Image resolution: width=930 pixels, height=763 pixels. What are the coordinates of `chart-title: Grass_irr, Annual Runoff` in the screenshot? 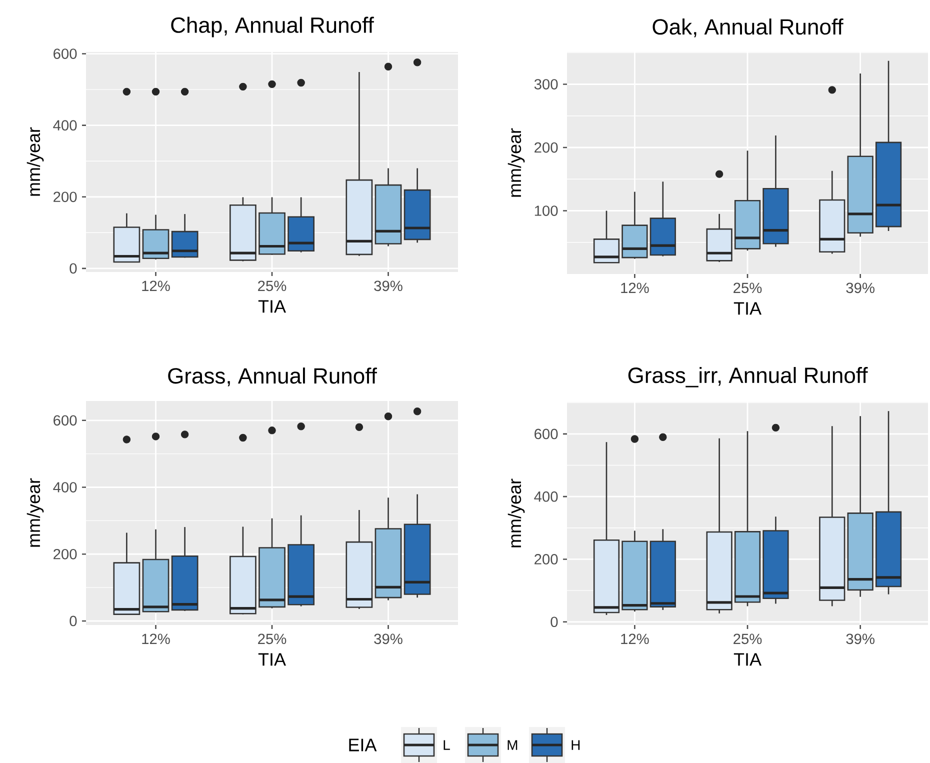 It's located at (748, 377).